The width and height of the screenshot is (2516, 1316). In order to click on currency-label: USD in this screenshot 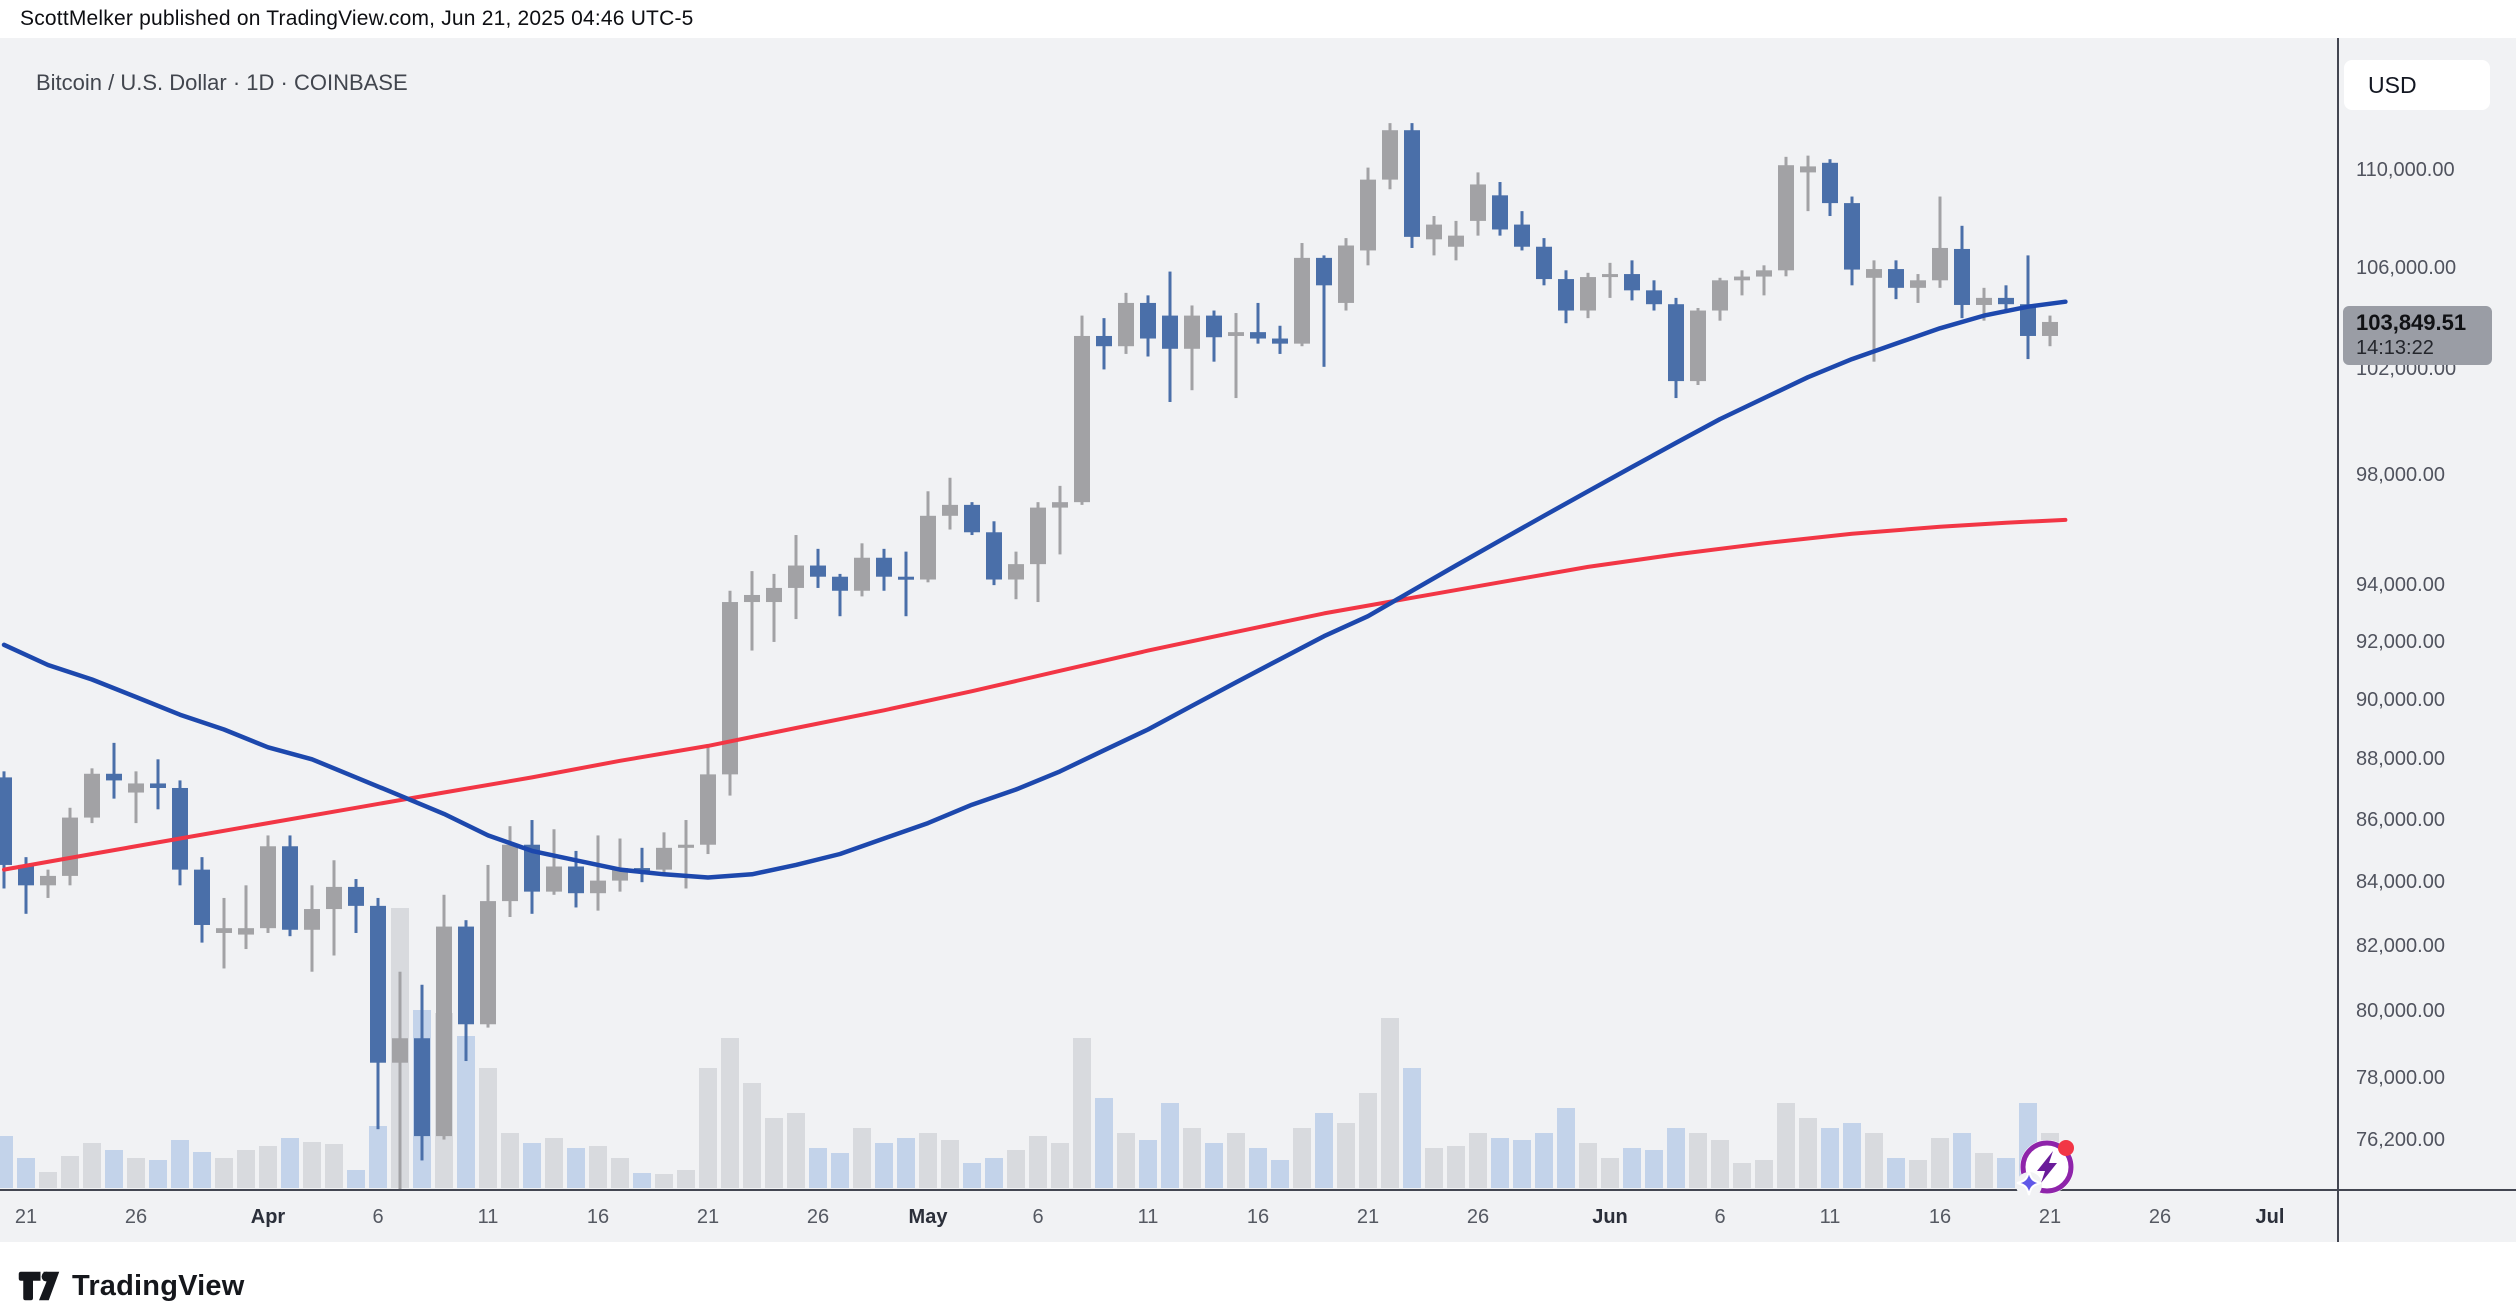, I will do `click(2392, 84)`.